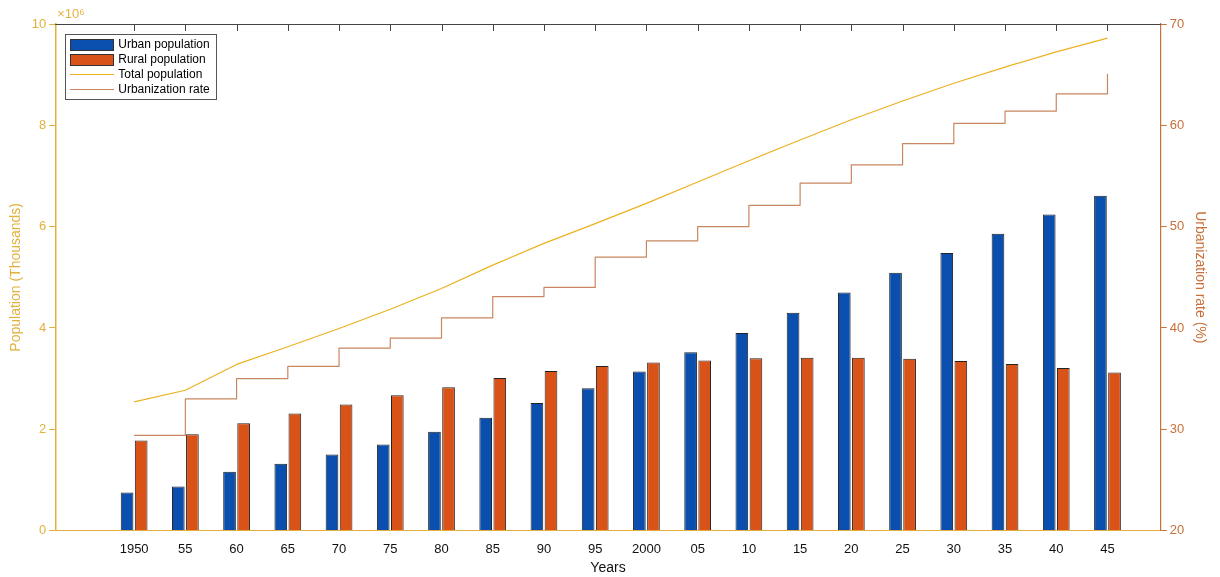 The image size is (1220, 577). Describe the element at coordinates (544, 548) in the screenshot. I see `x-tick-label: 90` at that location.